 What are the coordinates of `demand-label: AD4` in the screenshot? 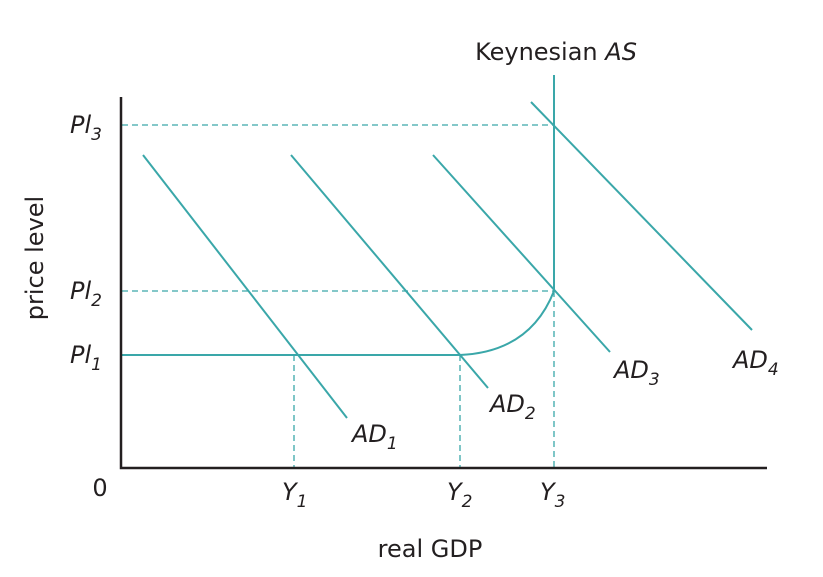 It's located at (755, 363).